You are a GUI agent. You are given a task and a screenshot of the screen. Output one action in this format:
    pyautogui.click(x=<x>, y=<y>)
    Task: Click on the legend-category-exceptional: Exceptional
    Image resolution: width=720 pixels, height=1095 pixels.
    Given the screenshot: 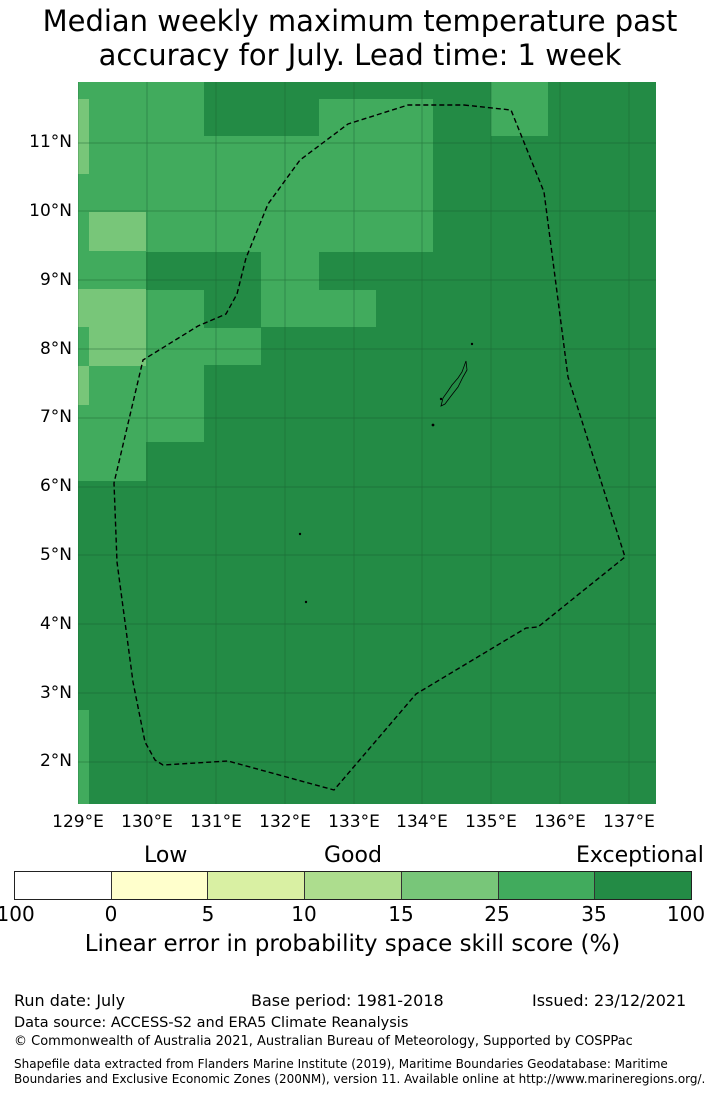 What is the action you would take?
    pyautogui.click(x=640, y=855)
    